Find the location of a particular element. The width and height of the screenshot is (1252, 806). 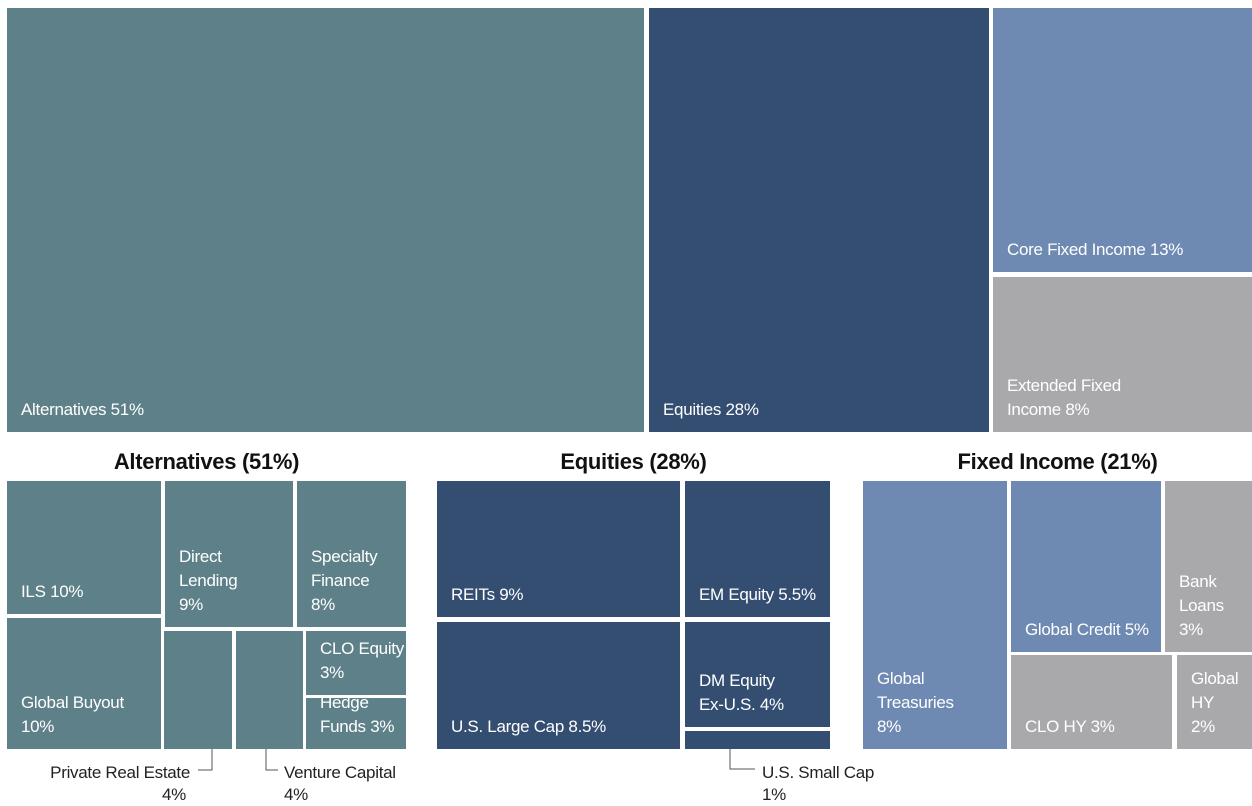

category-label: REITs is located at coordinates (473, 594).